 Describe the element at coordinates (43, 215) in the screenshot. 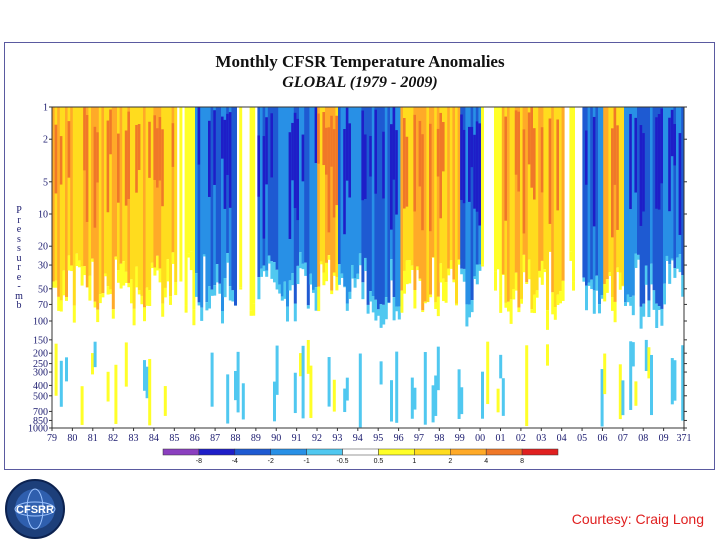

I see `y-tick-label: 10` at that location.